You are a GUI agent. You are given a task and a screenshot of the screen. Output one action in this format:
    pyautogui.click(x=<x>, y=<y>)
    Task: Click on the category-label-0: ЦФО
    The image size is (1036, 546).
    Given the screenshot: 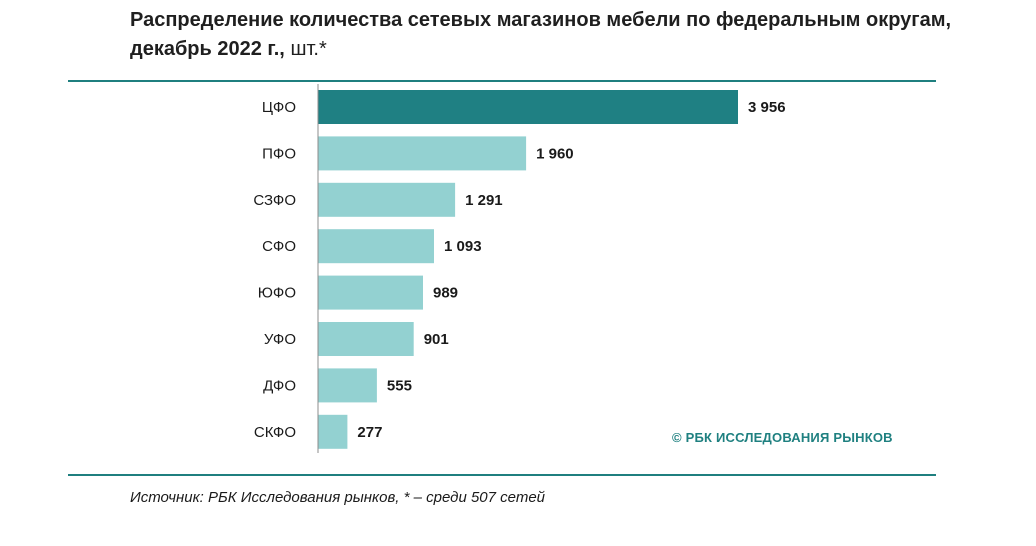 What is the action you would take?
    pyautogui.click(x=279, y=107)
    